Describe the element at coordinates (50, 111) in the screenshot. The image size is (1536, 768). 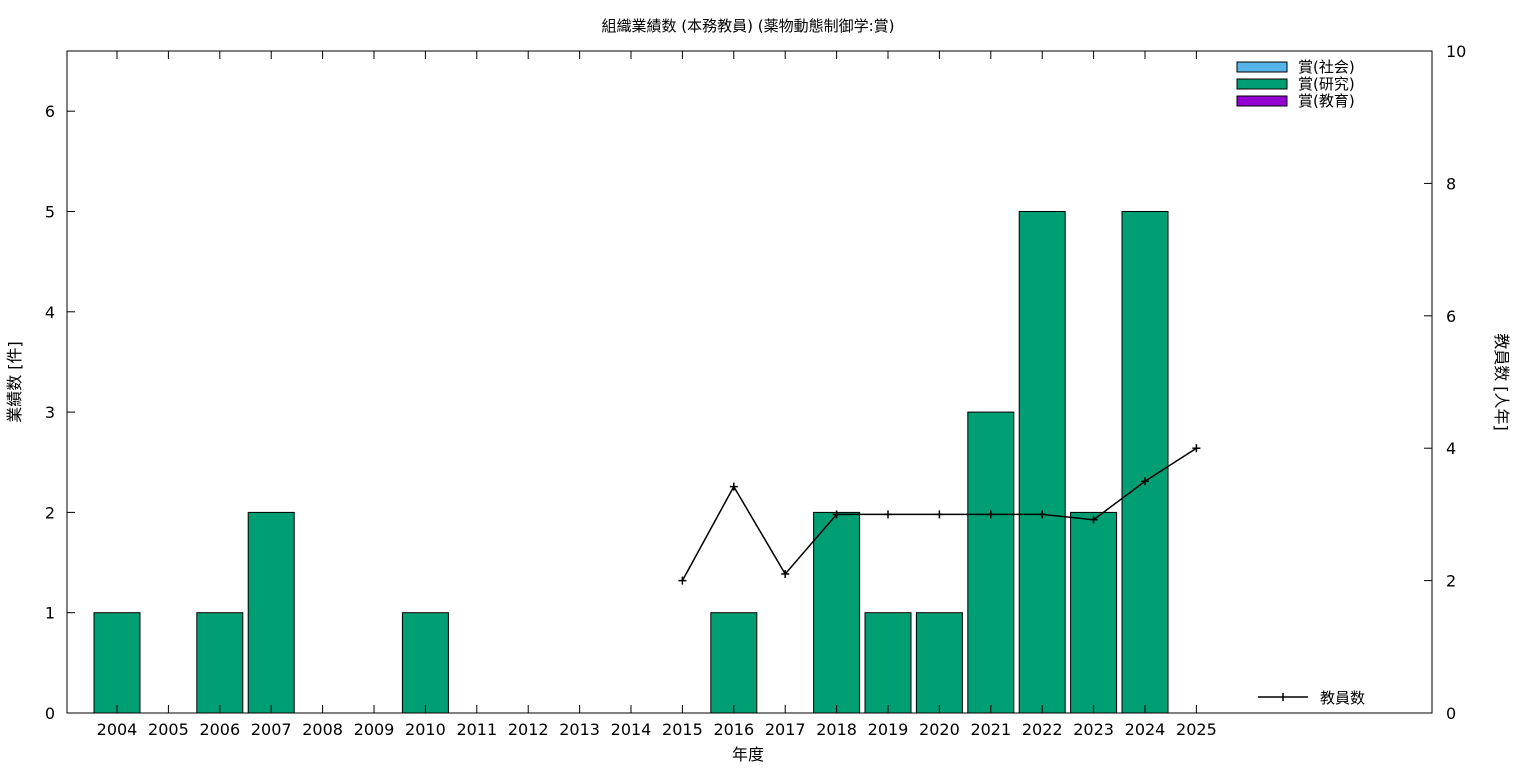
I see `y-tick-label: 6` at that location.